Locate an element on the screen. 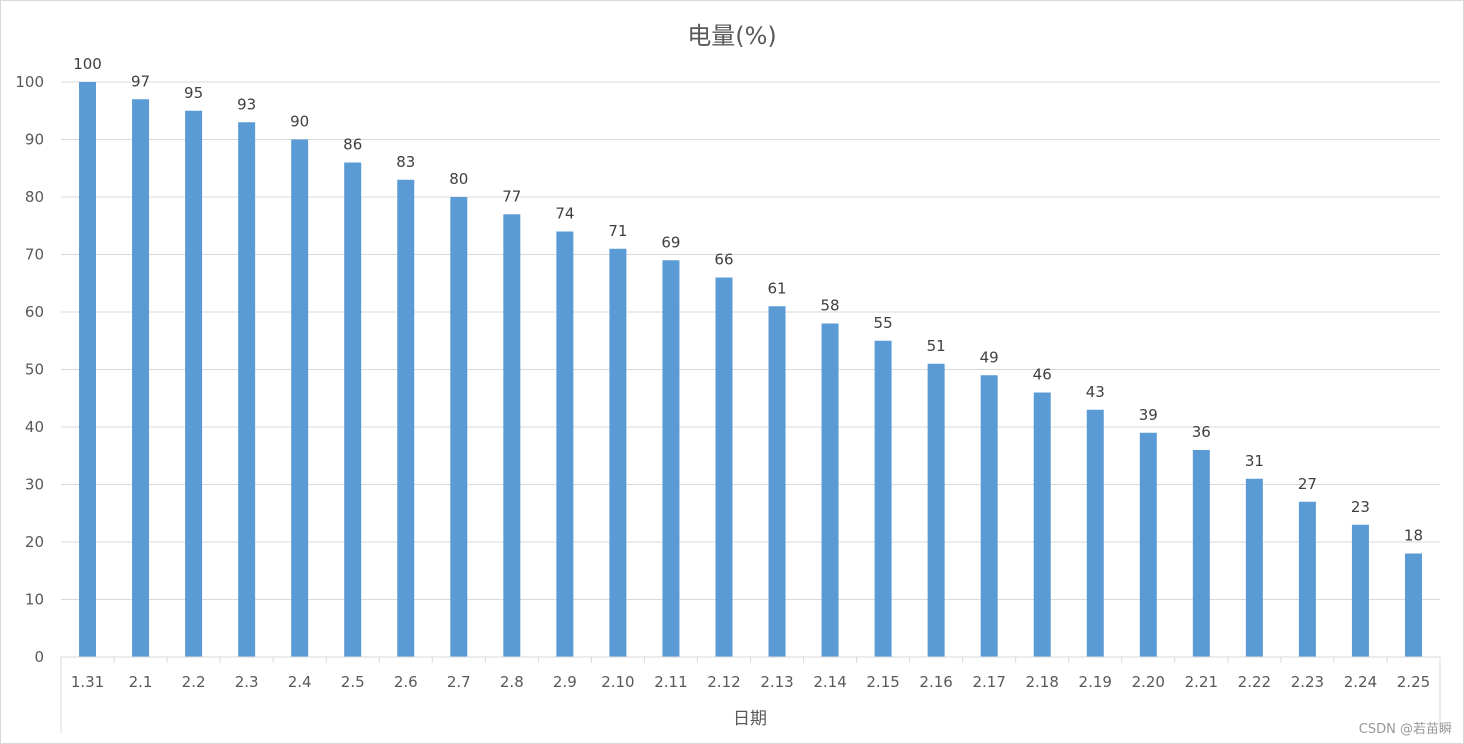 This screenshot has width=1464, height=744. x-tick-label: 2.25 is located at coordinates (1413, 682).